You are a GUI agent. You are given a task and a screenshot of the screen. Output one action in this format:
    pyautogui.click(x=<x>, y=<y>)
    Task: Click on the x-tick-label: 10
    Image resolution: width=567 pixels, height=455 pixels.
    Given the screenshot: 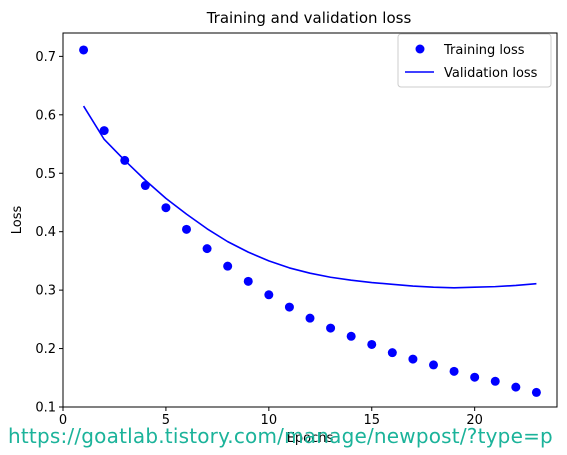 What is the action you would take?
    pyautogui.click(x=269, y=420)
    